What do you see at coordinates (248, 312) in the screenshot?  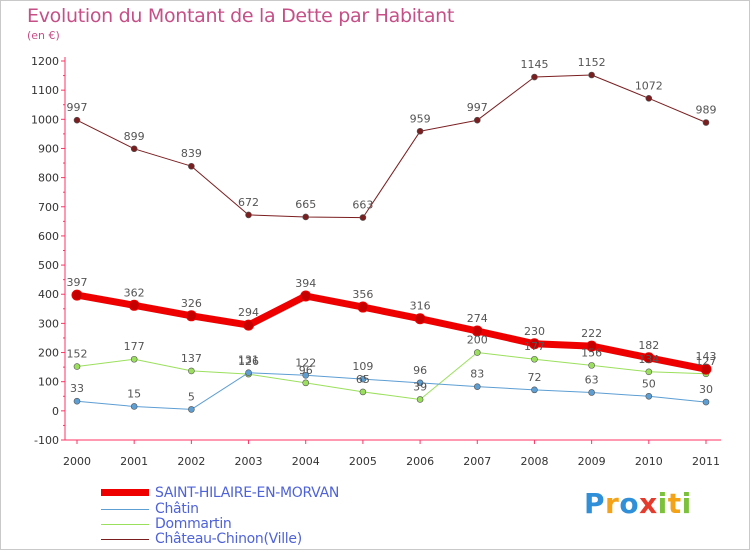 I see `data-label: 294` at bounding box center [248, 312].